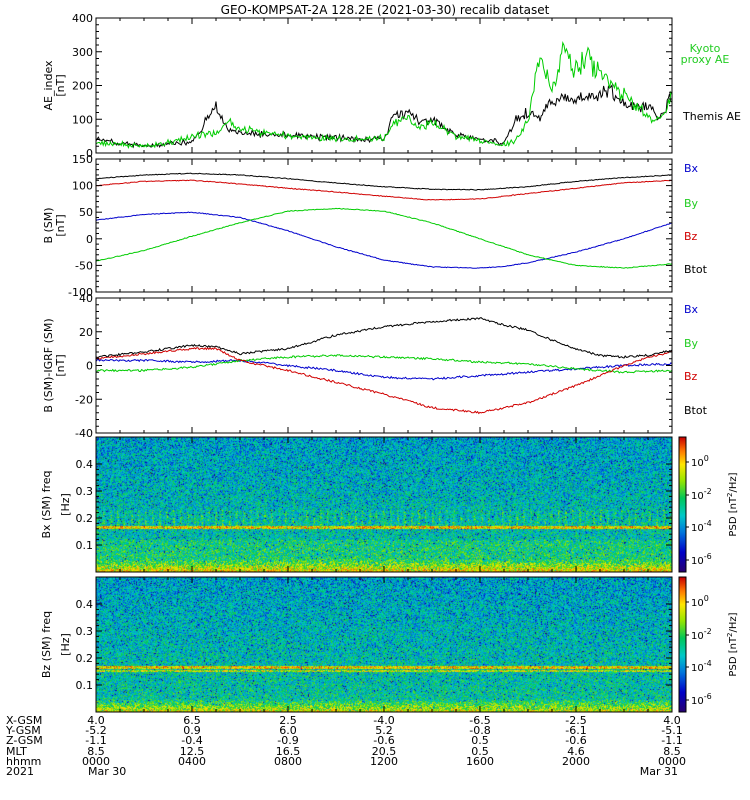 Image resolution: width=750 pixels, height=800 pixels. I want to click on x-row-label: 2021, so click(20, 771).